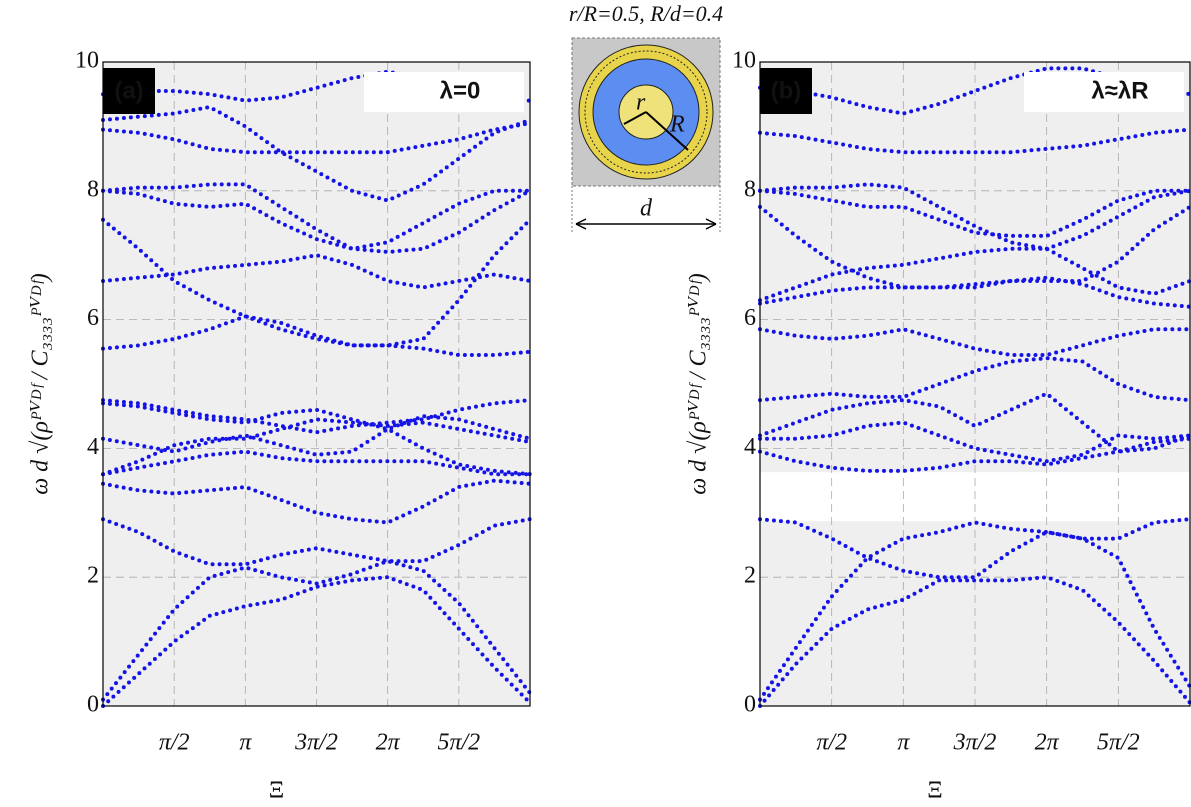 The image size is (1191, 807). I want to click on inset: r/R=0.5, R/d=0.4 r R d, so click(646, 116).